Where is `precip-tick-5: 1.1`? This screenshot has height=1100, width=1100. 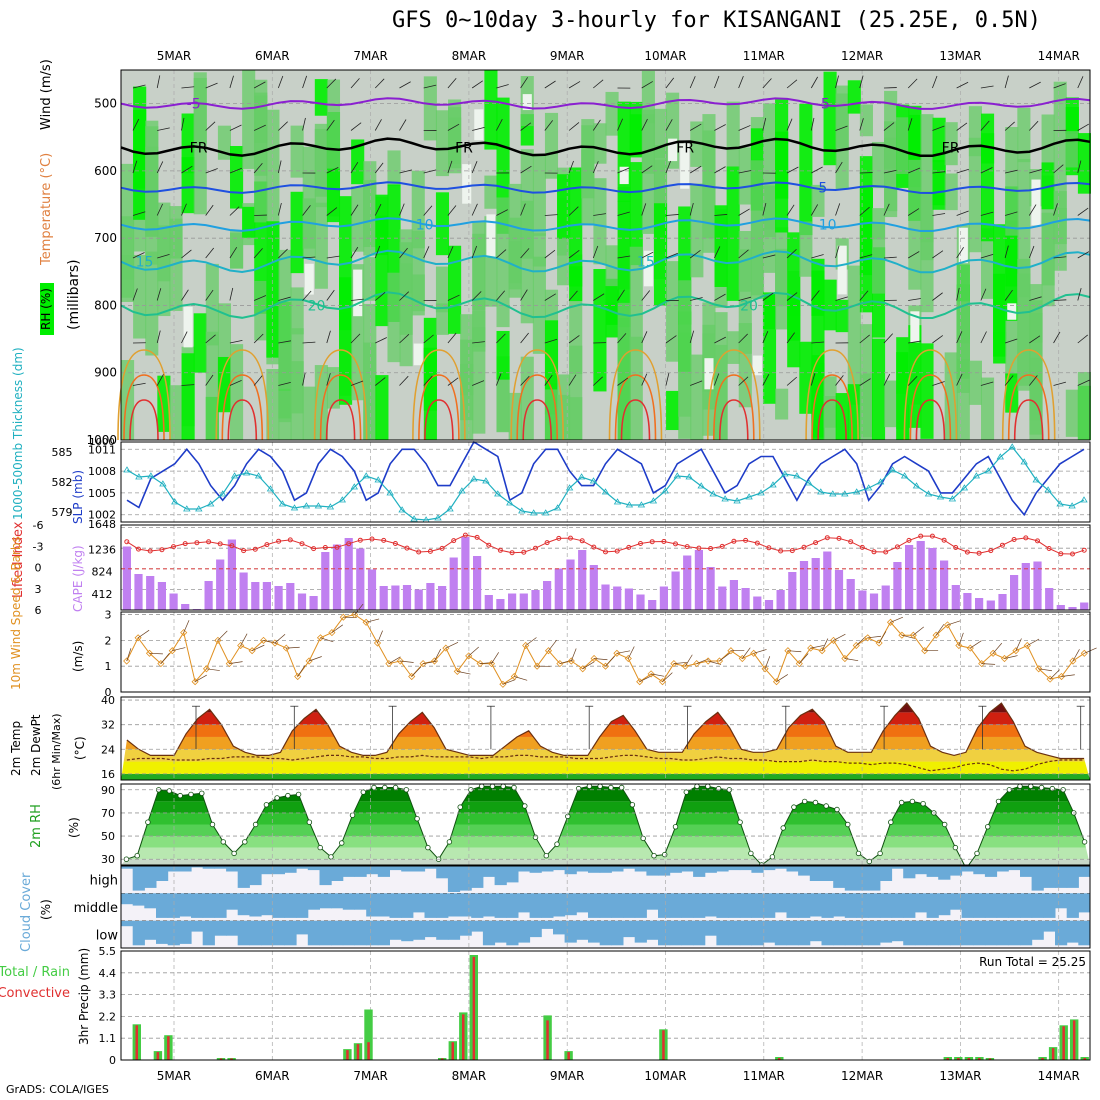 precip-tick-5: 1.1 is located at coordinates (108, 1038).